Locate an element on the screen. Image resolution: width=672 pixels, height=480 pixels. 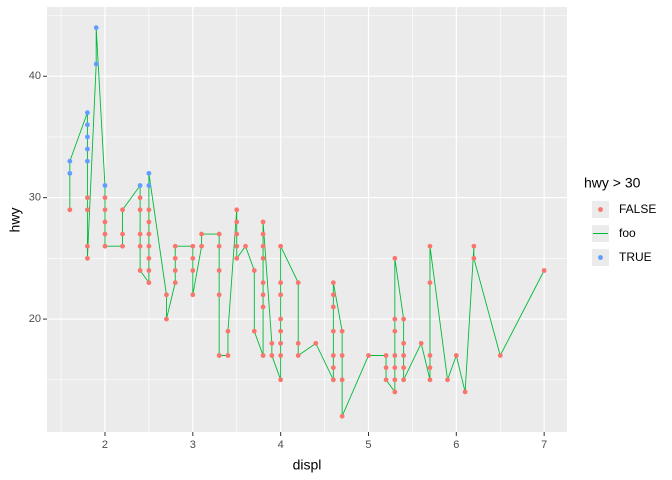
legend-label: FALSE is located at coordinates (637, 209).